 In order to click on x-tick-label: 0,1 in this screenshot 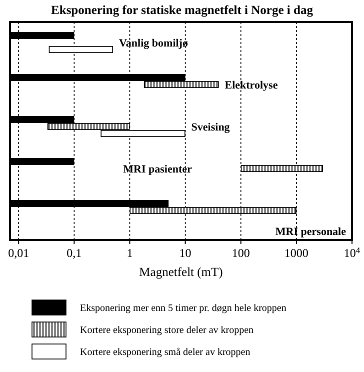, I will do `click(74, 253)`.